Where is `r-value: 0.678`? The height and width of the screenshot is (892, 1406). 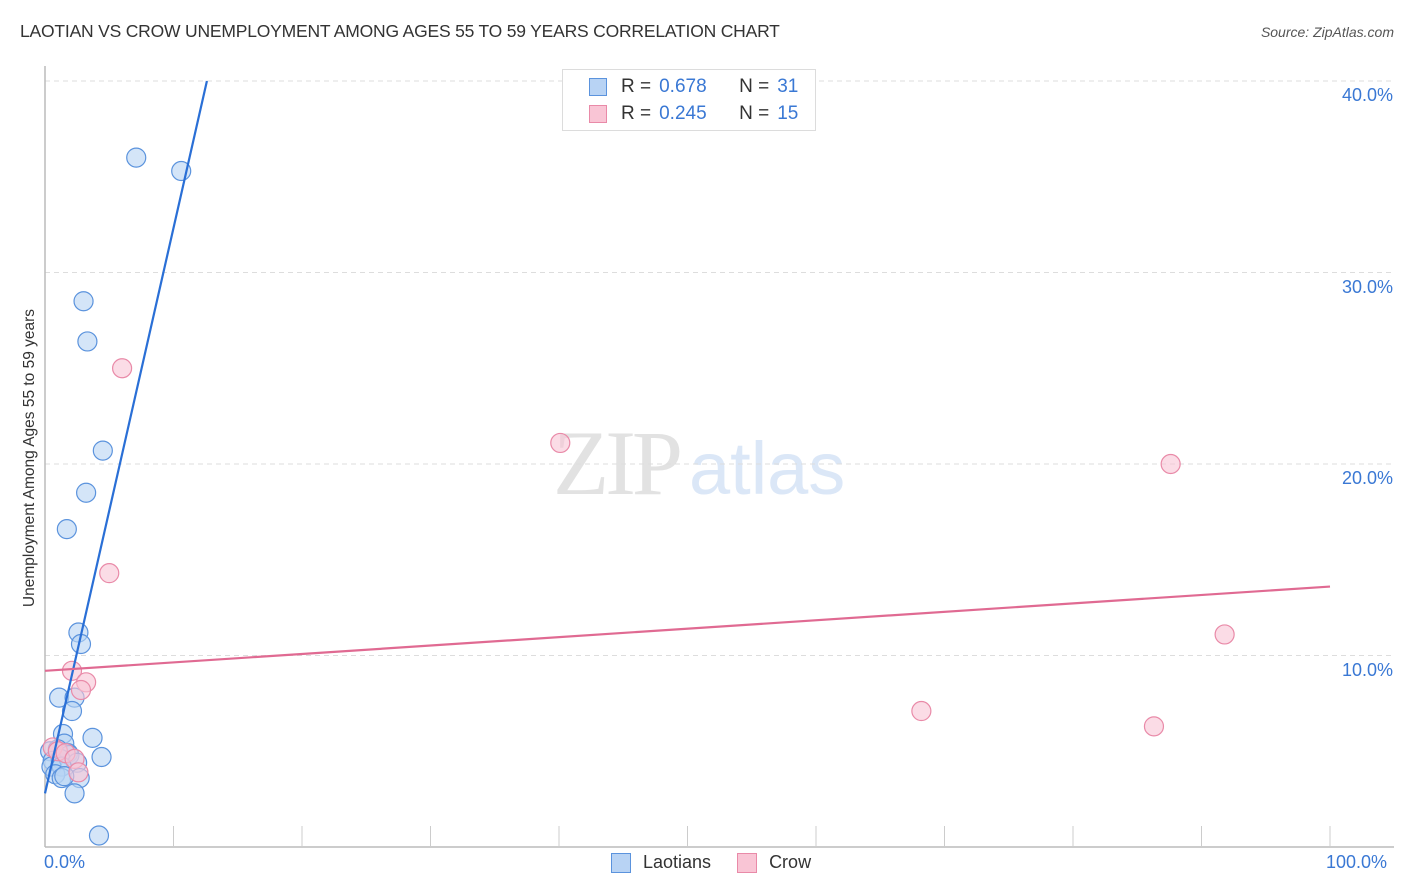
r-value: 0.678 is located at coordinates (683, 86).